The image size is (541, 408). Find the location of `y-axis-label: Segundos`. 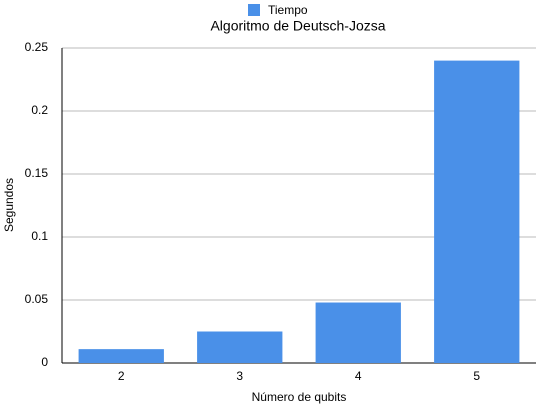

y-axis-label: Segundos is located at coordinates (9, 205).